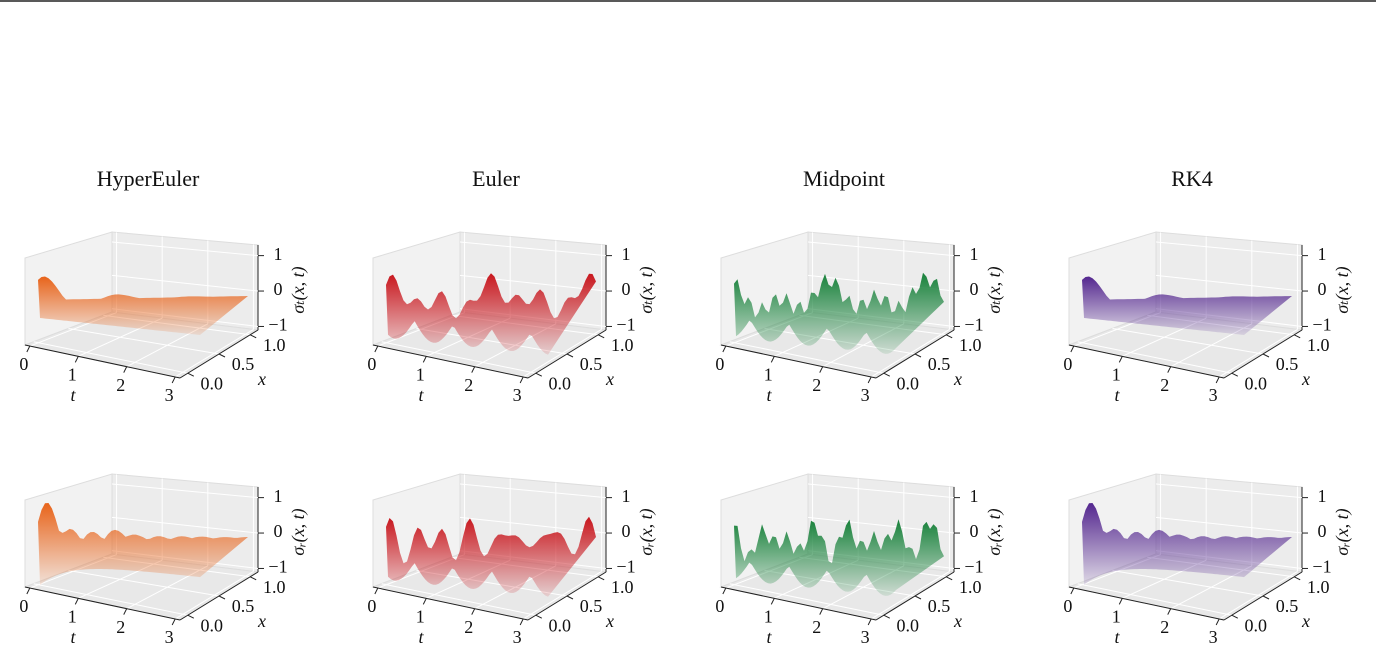  I want to click on panel-title: Euler, so click(496, 178).